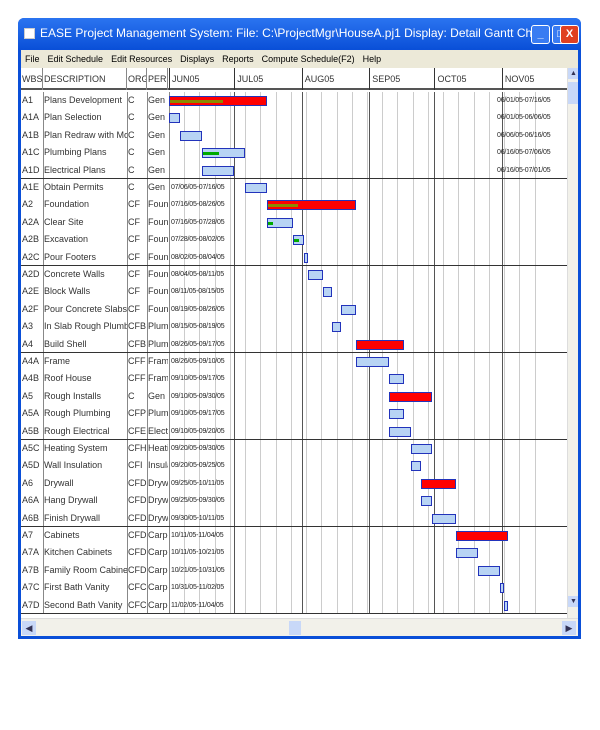 The image size is (600, 730). Describe the element at coordinates (294, 526) in the screenshot. I see `group-separator` at that location.